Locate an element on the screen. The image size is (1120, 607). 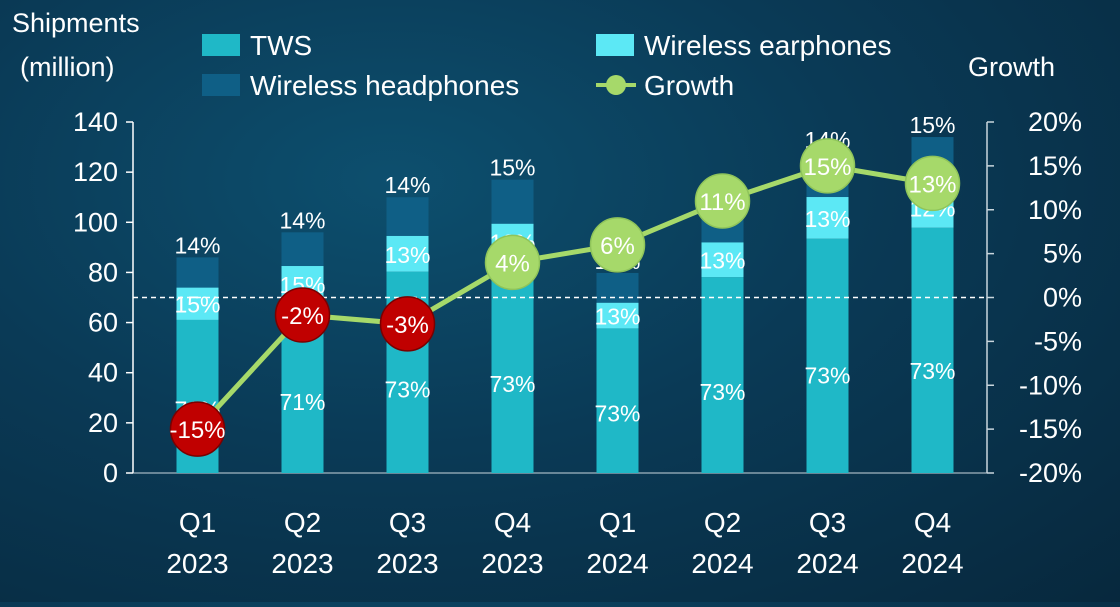
y-right-tick-label: 15% is located at coordinates (1055, 166).